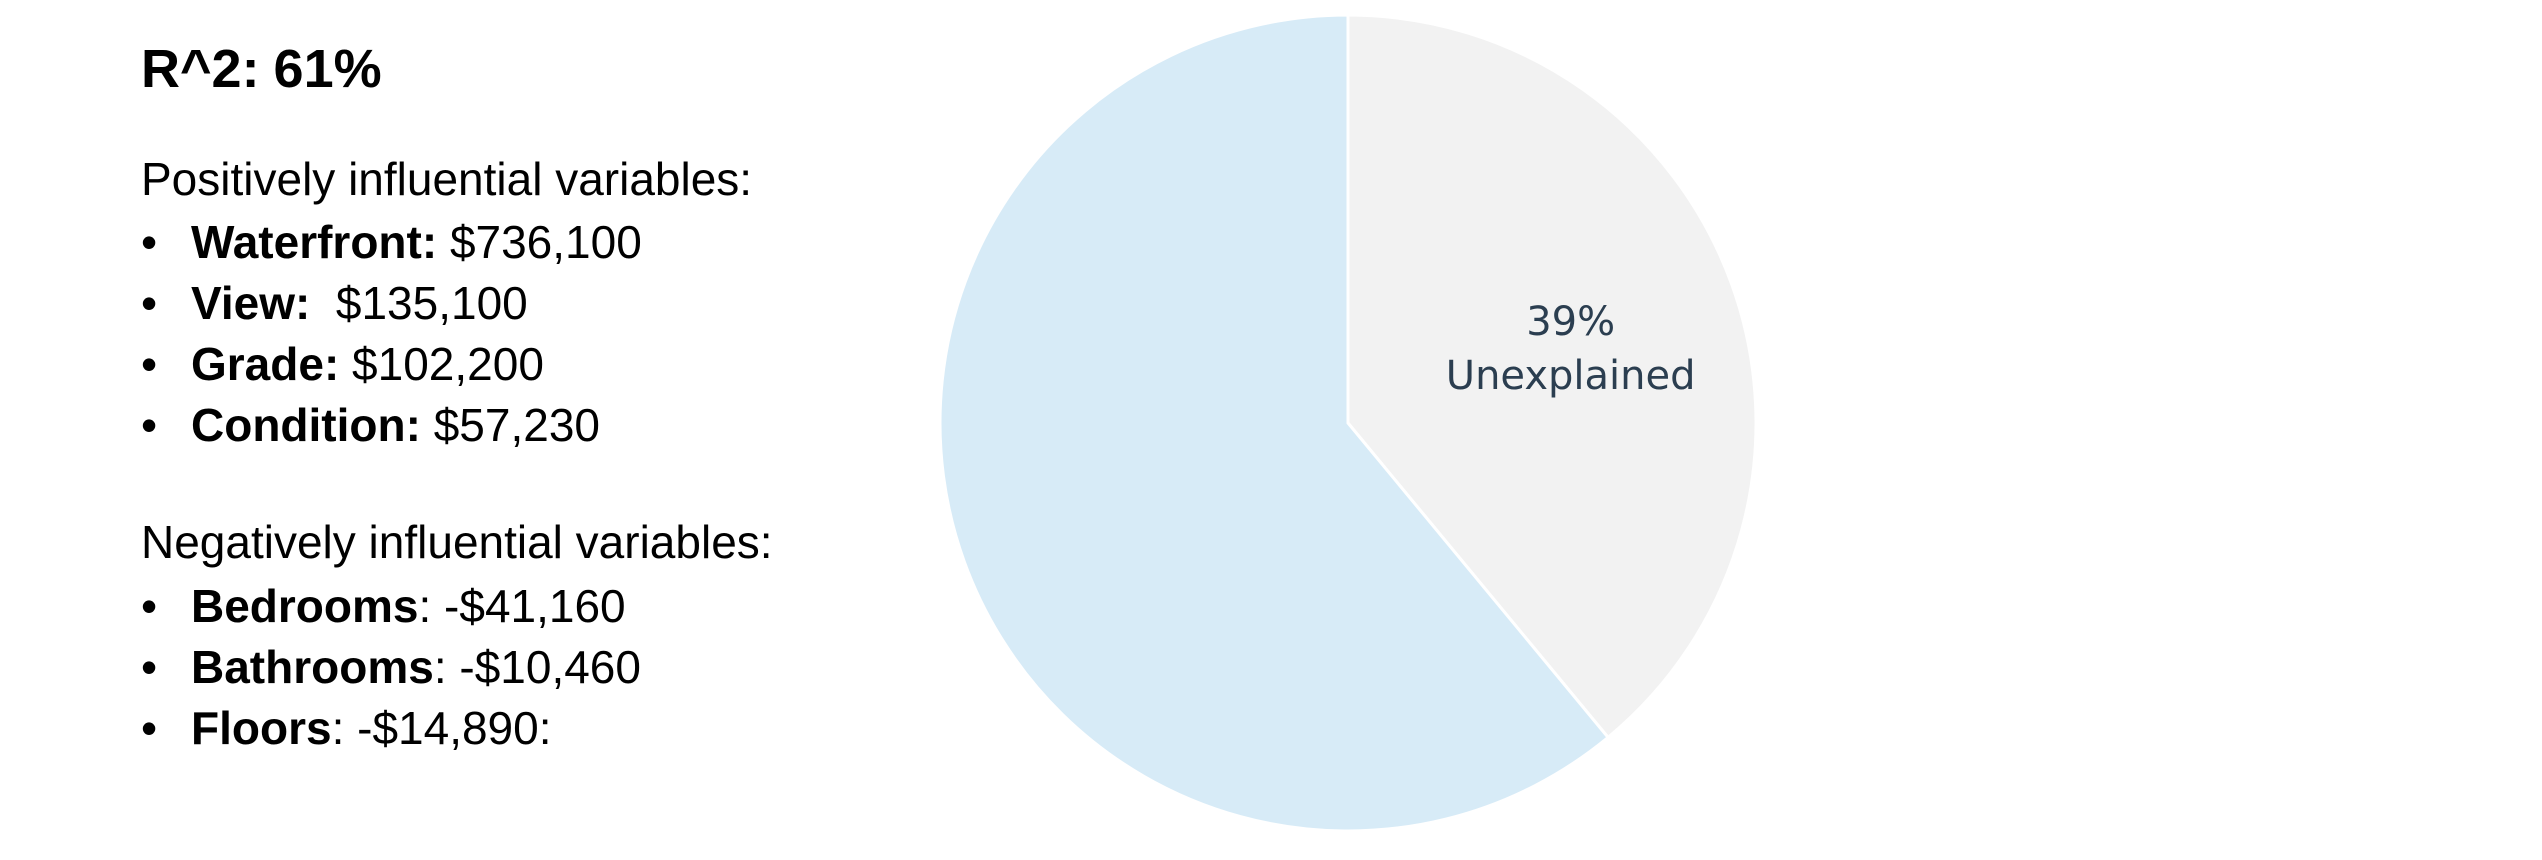 Image resolution: width=2542 pixels, height=860 pixels. What do you see at coordinates (441, 728) in the screenshot?
I see `variable-value: : -$14,890:` at bounding box center [441, 728].